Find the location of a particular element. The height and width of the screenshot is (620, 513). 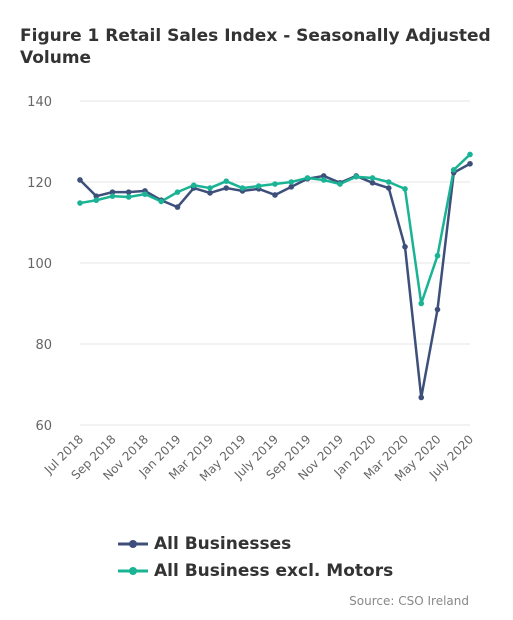

legend: All Businesses All Business excl. Motors is located at coordinates (255, 557).